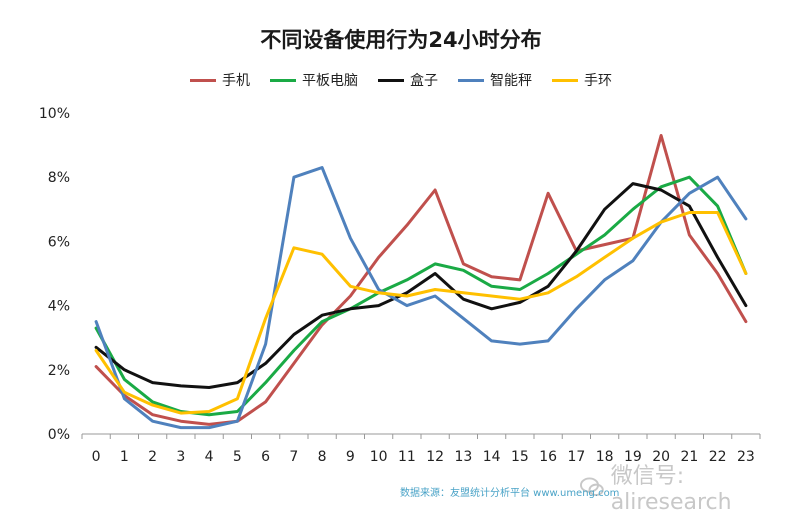 This screenshot has height=518, width=802. I want to click on x-tick-label: 12, so click(435, 457).